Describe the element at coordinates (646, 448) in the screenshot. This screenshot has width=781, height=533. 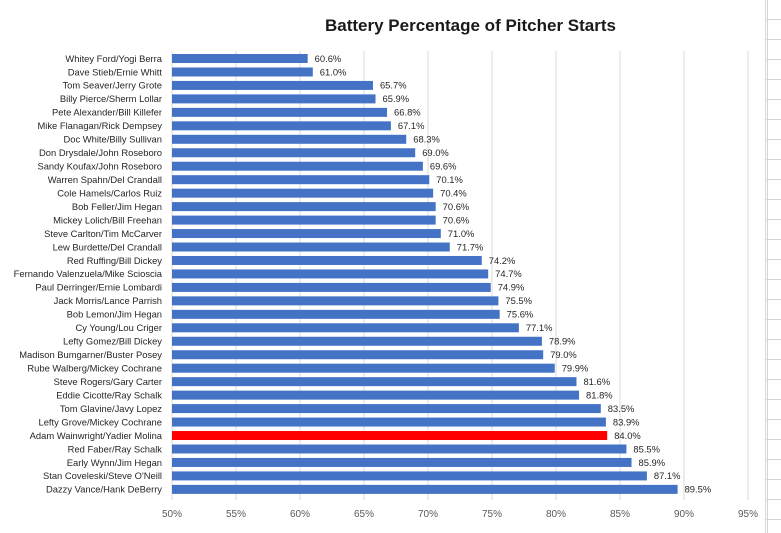
I see `data-label: 85.5%` at that location.